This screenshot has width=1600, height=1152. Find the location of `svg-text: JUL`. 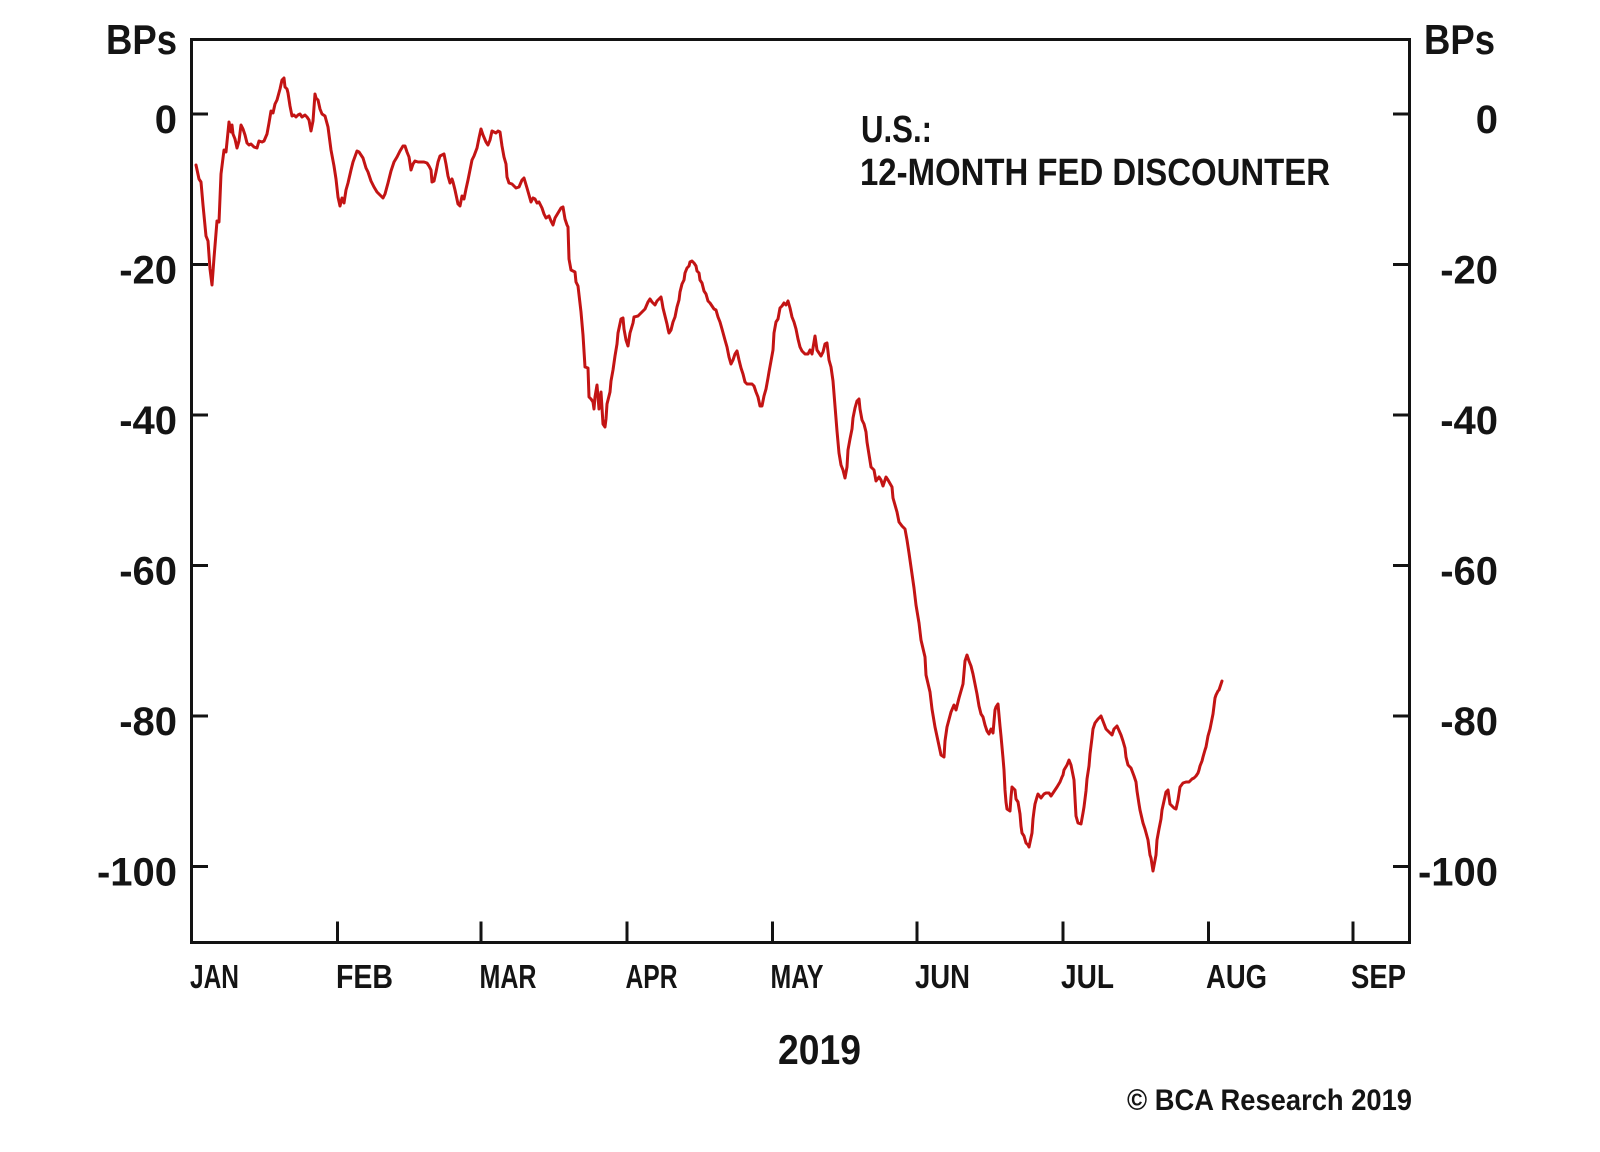

svg-text: JUL is located at coordinates (1087, 976).